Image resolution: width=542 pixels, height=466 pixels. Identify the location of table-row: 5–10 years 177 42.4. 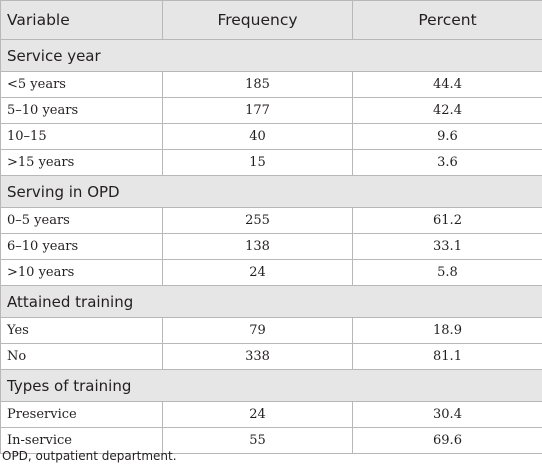
(271, 110).